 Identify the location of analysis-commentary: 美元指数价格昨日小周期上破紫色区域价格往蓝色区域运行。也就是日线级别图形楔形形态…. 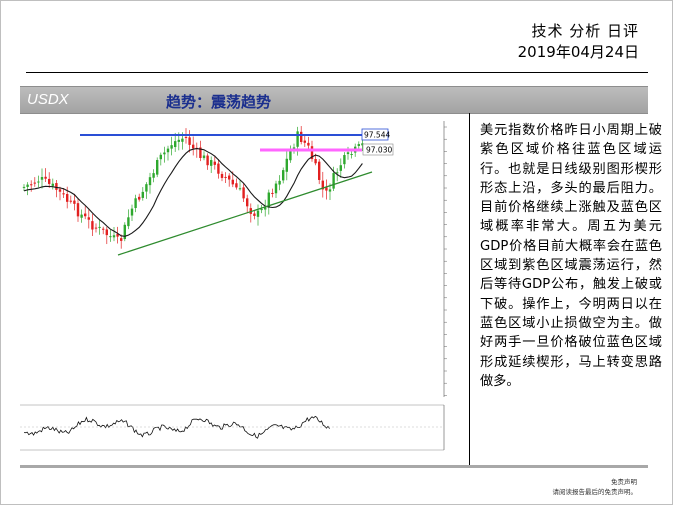
(571, 256).